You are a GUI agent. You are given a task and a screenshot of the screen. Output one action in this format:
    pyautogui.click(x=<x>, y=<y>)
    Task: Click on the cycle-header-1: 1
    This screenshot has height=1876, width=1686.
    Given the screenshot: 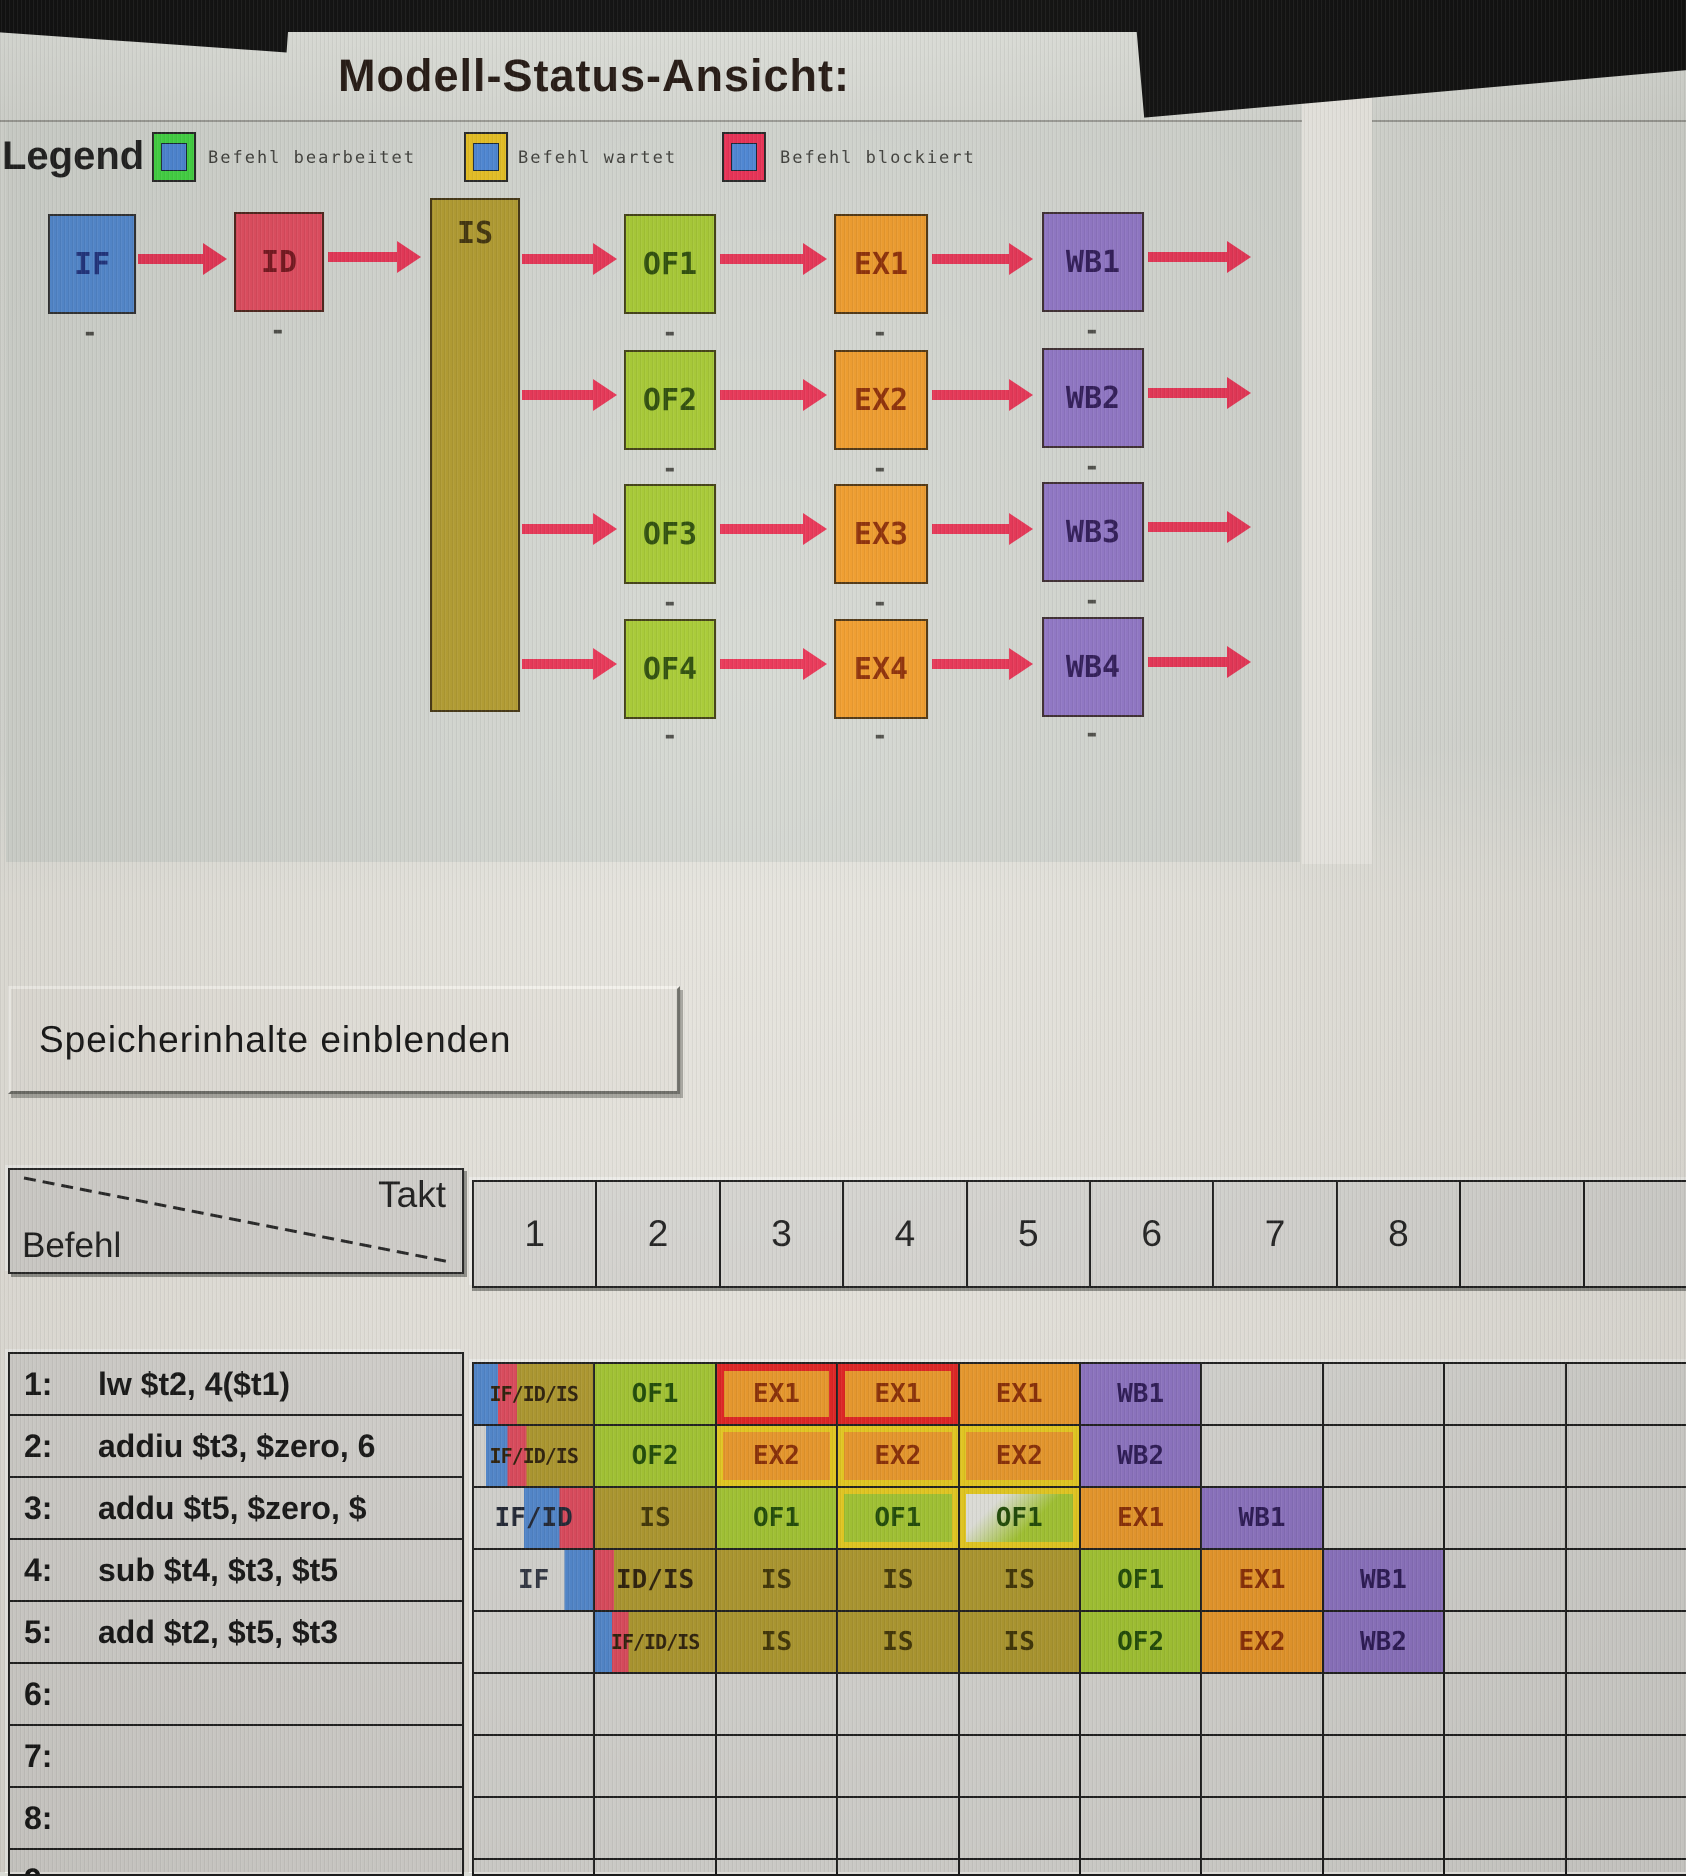 What is the action you would take?
    pyautogui.click(x=535, y=1234)
    